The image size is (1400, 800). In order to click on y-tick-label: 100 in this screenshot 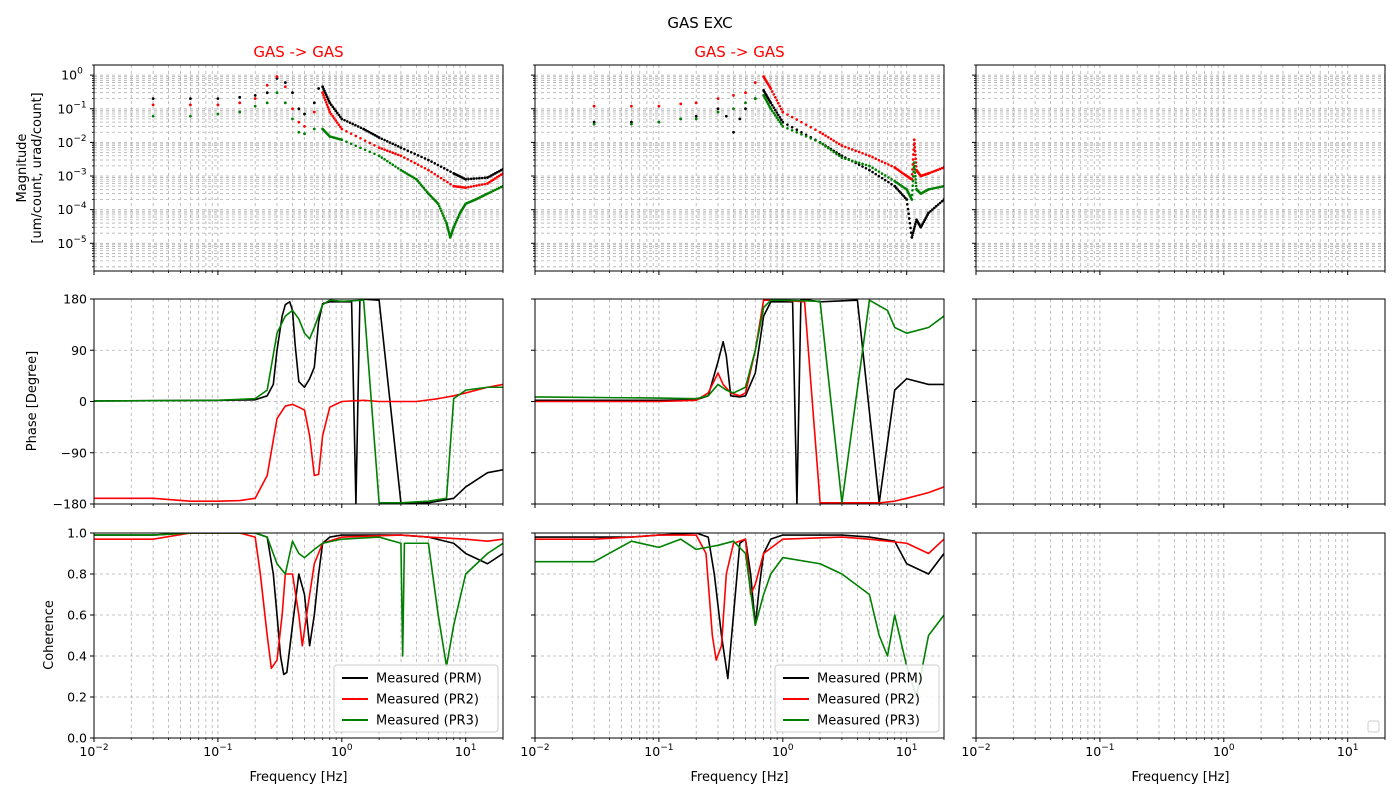, I will do `click(72, 75)`.